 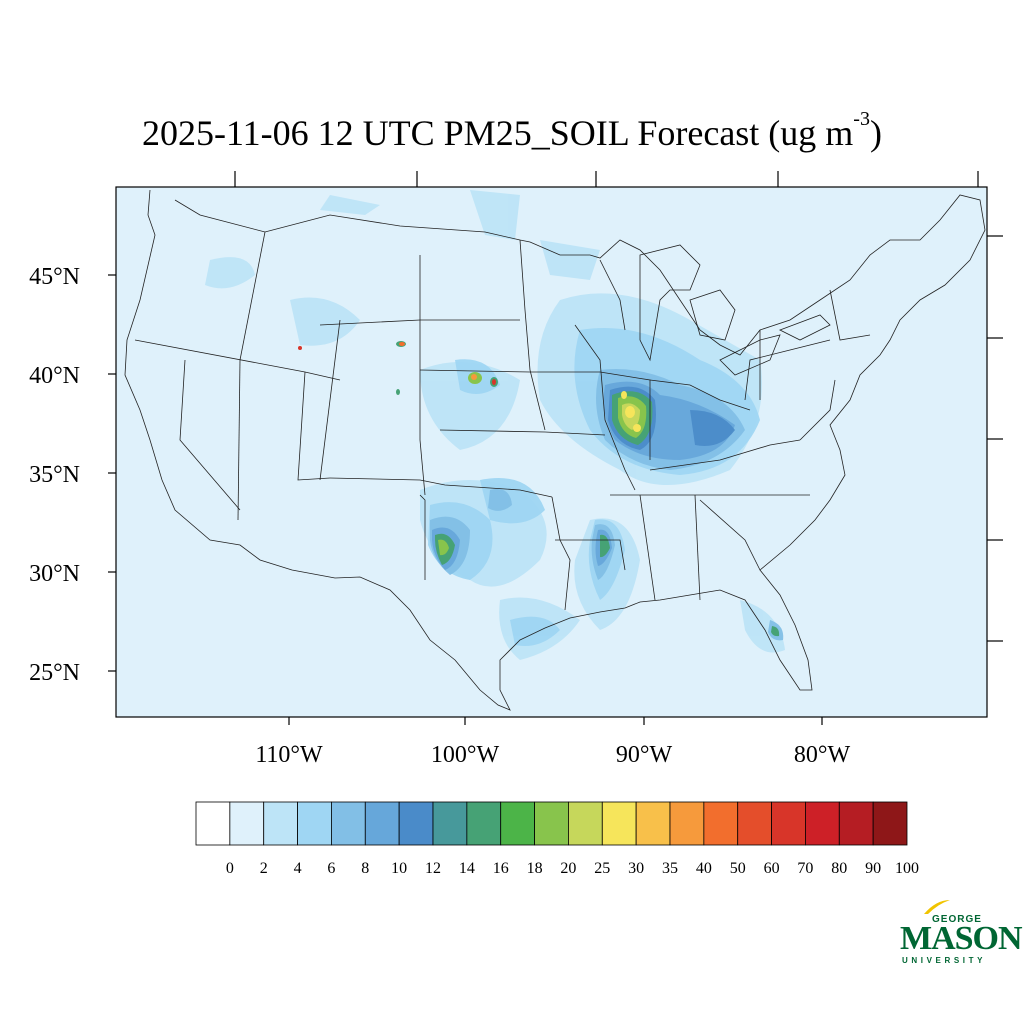 What do you see at coordinates (670, 868) in the screenshot?
I see `colorbar-label: 35` at bounding box center [670, 868].